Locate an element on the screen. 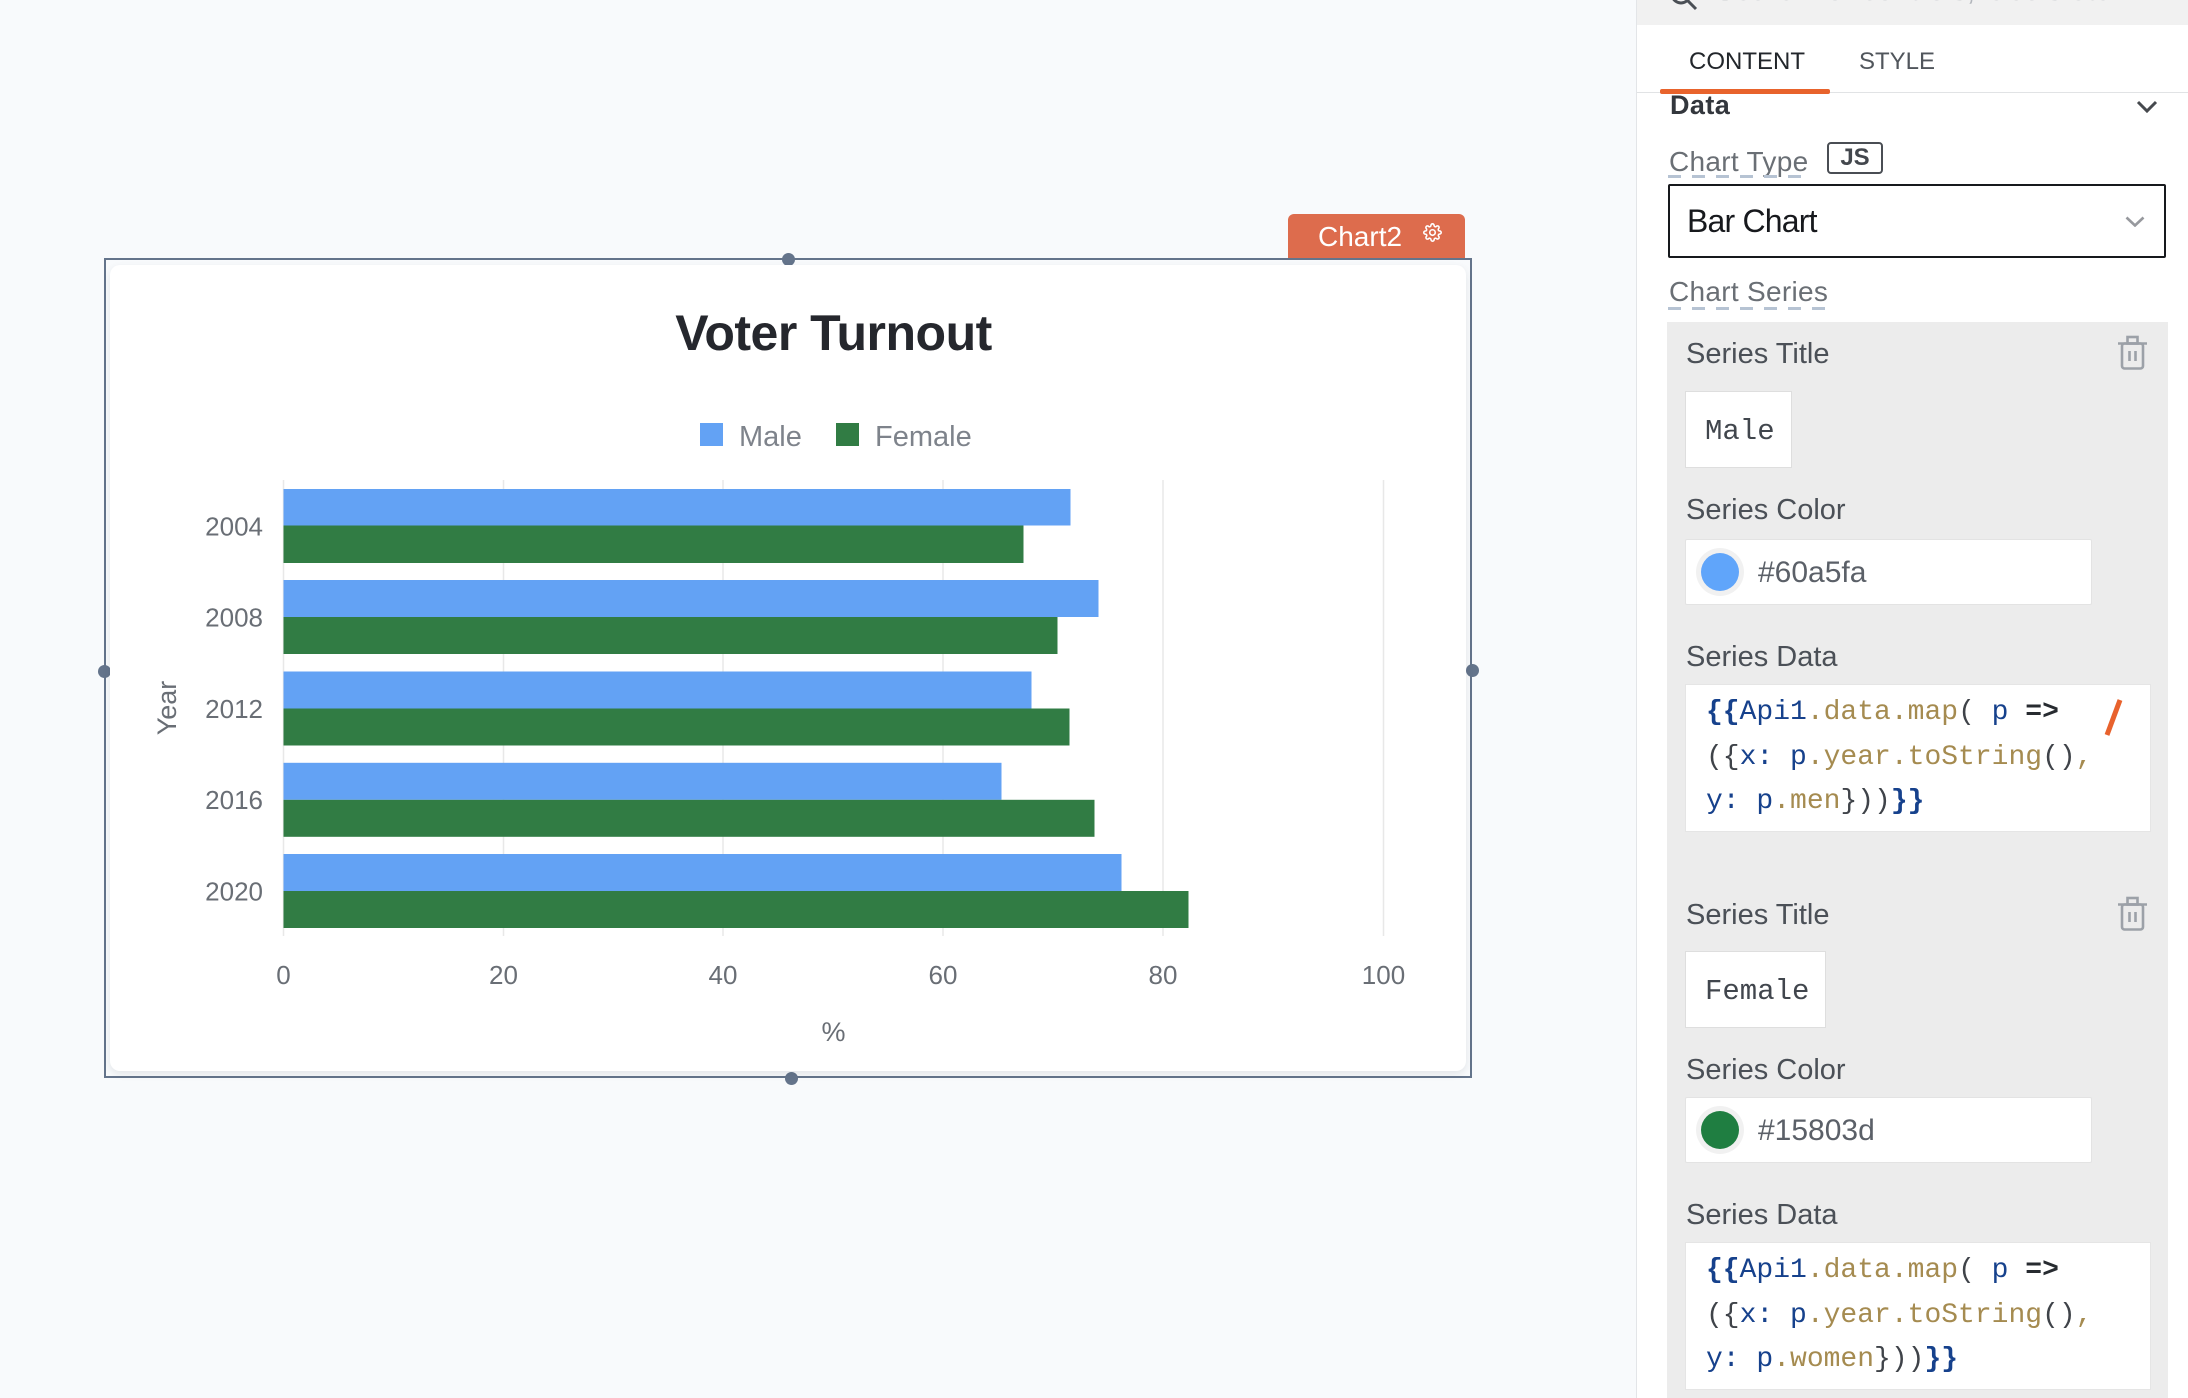 The image size is (2188, 1398). svg-text: Voter Turnout is located at coordinates (833, 333).